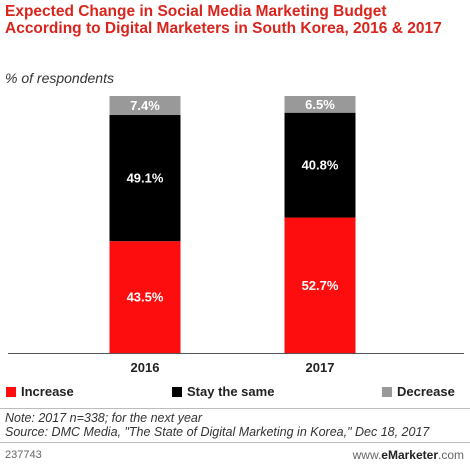 This screenshot has width=470, height=466. Describe the element at coordinates (145, 367) in the screenshot. I see `x-tick-label-2016: 2016` at that location.